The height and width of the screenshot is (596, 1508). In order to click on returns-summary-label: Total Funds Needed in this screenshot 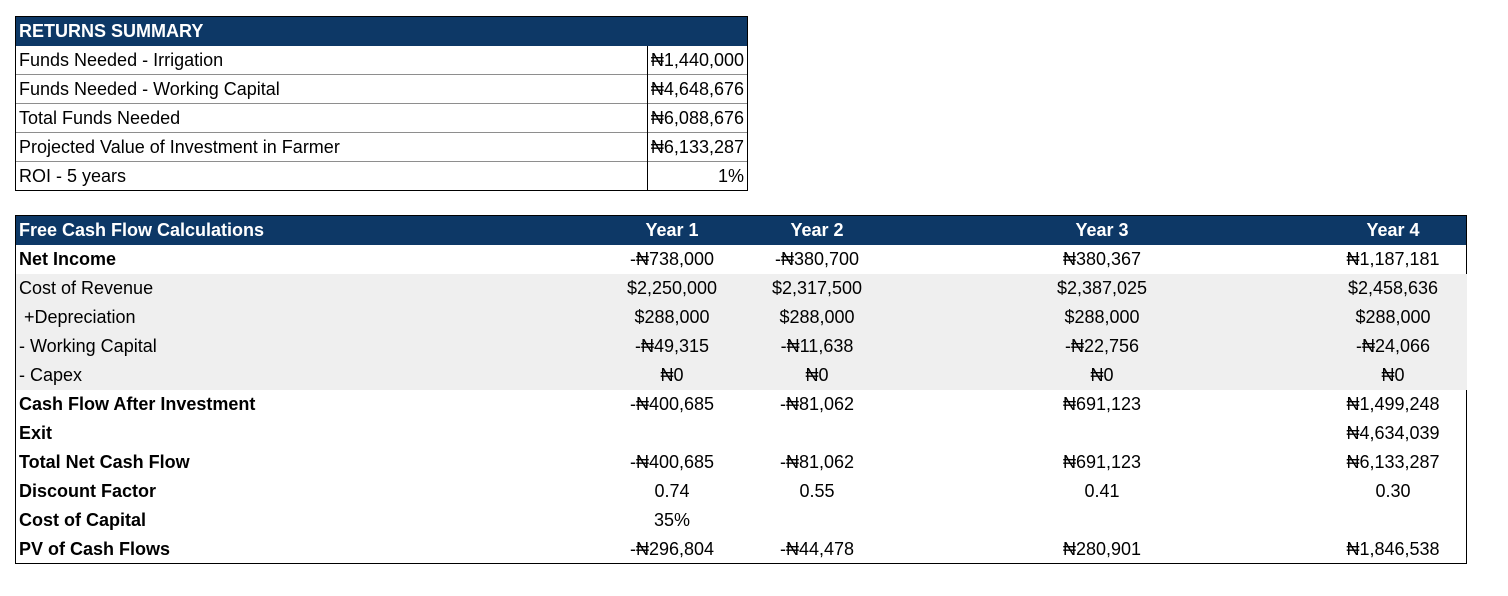, I will do `click(100, 118)`.